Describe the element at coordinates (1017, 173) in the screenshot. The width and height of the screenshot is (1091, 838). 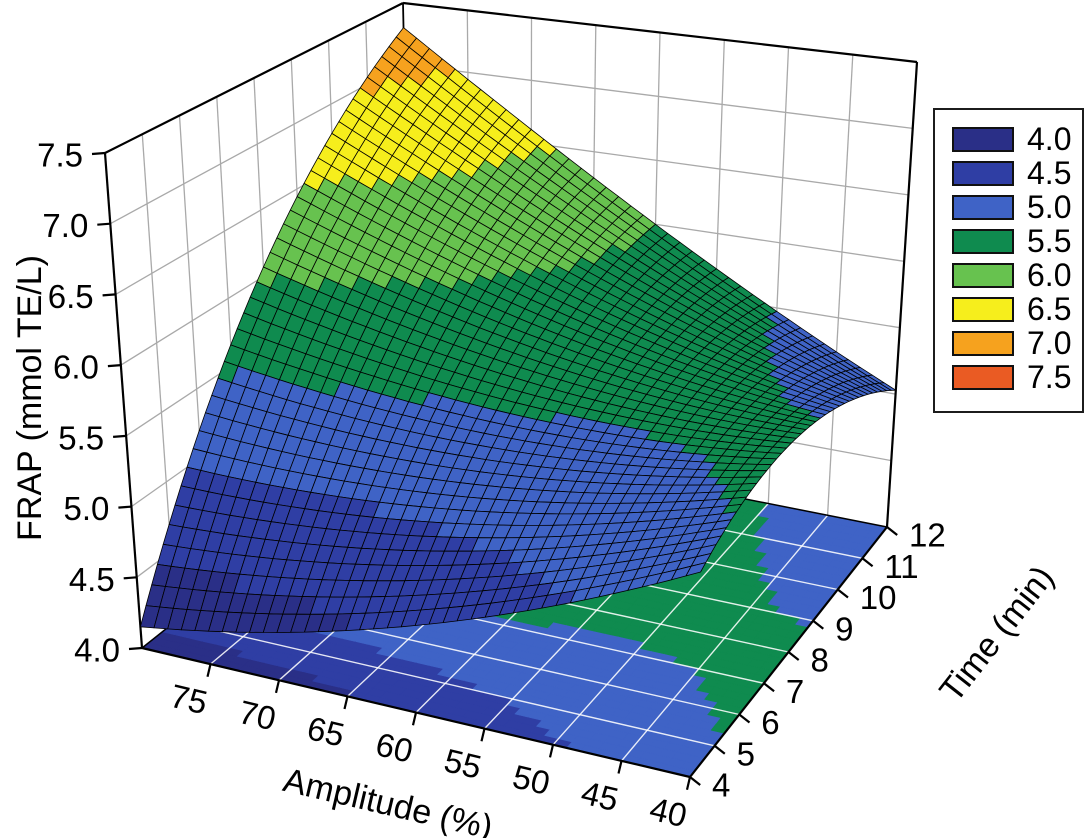
I see `legend-item: 4.5` at that location.